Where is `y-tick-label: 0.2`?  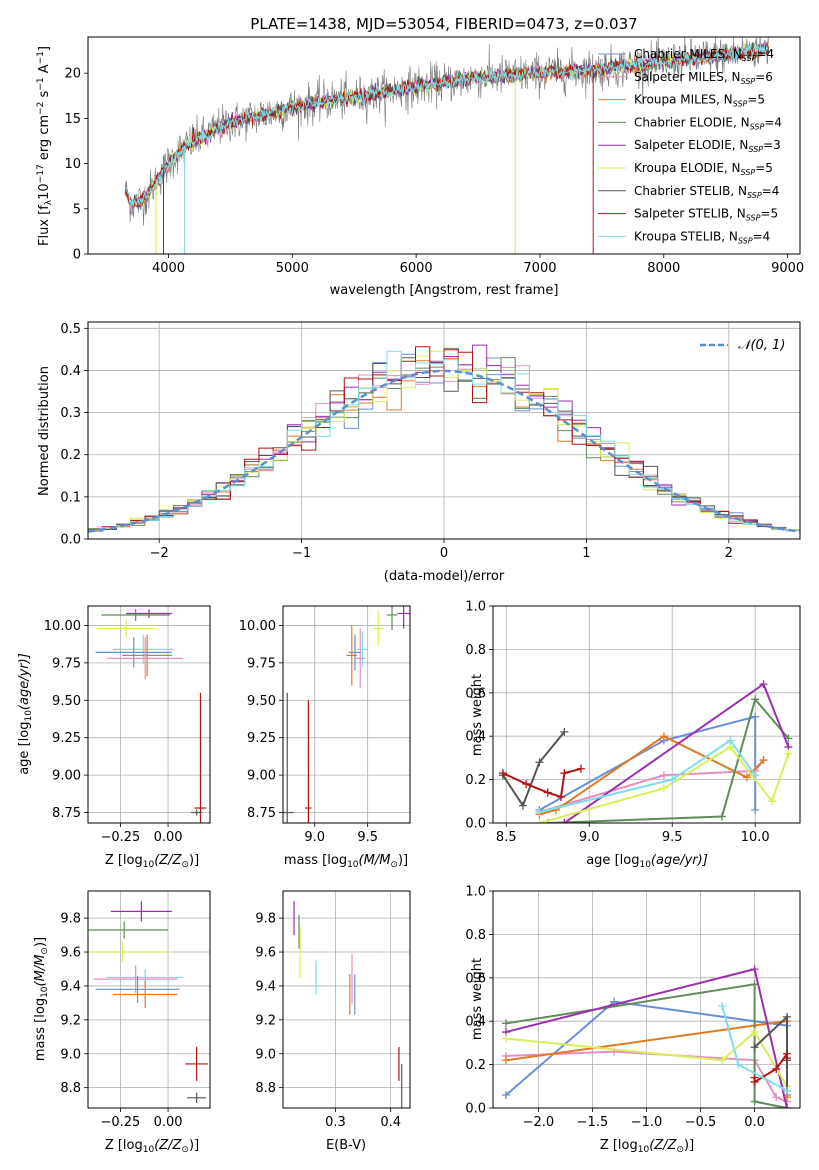
y-tick-label: 0.2 is located at coordinates (70, 455).